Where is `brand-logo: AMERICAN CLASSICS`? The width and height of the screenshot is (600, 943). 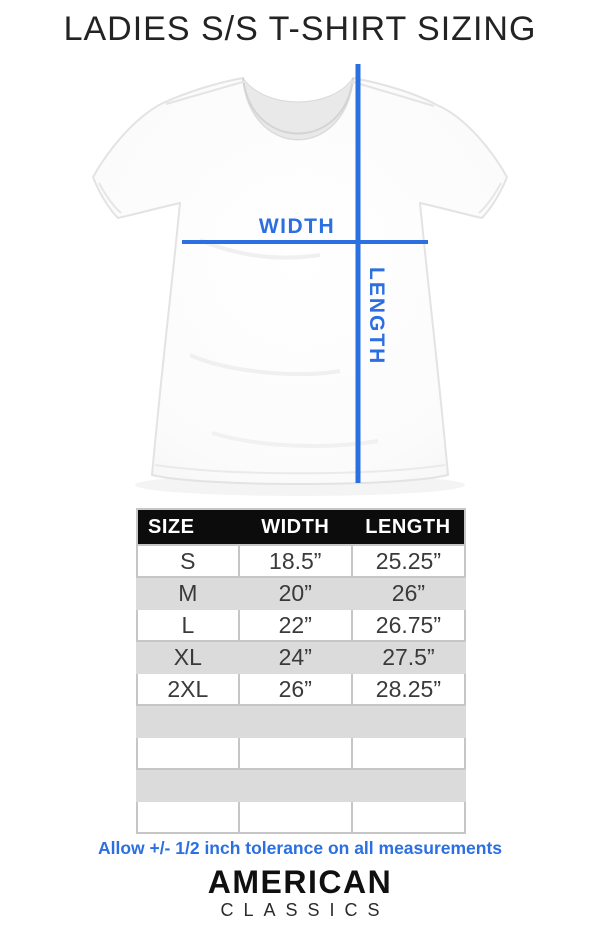
brand-logo: AMERICAN CLASSICS is located at coordinates (300, 892).